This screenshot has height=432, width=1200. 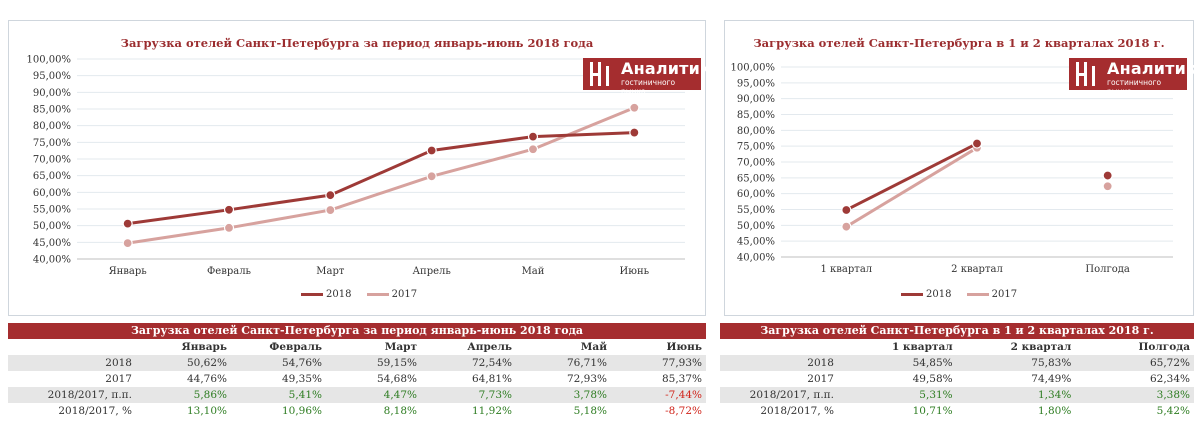 What do you see at coordinates (756, 83) in the screenshot?
I see `y-tick-label: 95,00%` at bounding box center [756, 83].